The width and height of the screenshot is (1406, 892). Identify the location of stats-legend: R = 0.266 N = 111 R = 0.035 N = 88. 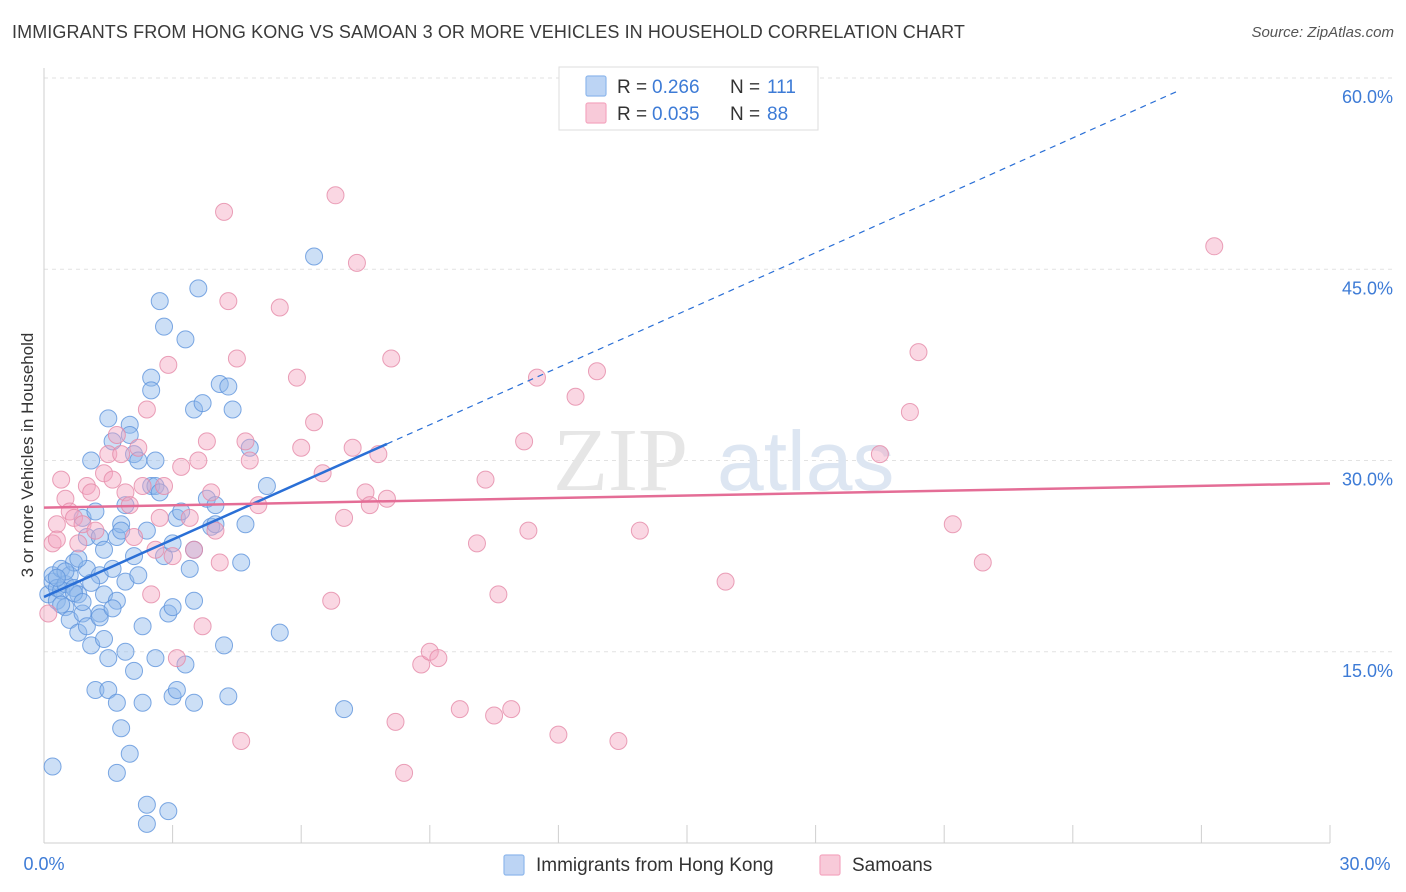
(688, 98).